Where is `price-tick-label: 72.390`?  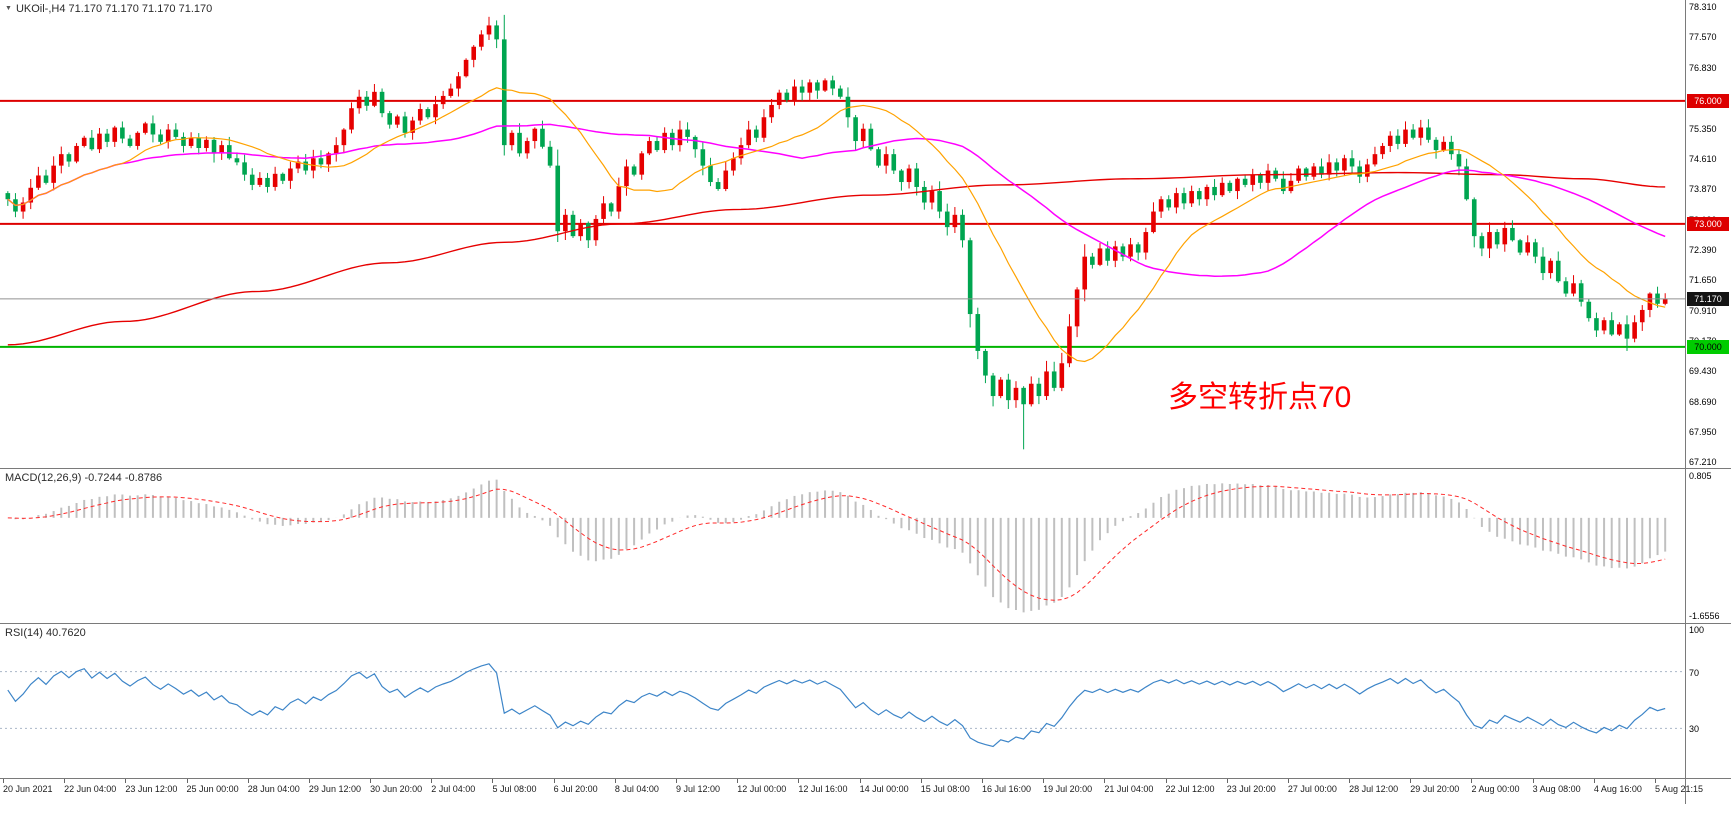 price-tick-label: 72.390 is located at coordinates (1703, 249).